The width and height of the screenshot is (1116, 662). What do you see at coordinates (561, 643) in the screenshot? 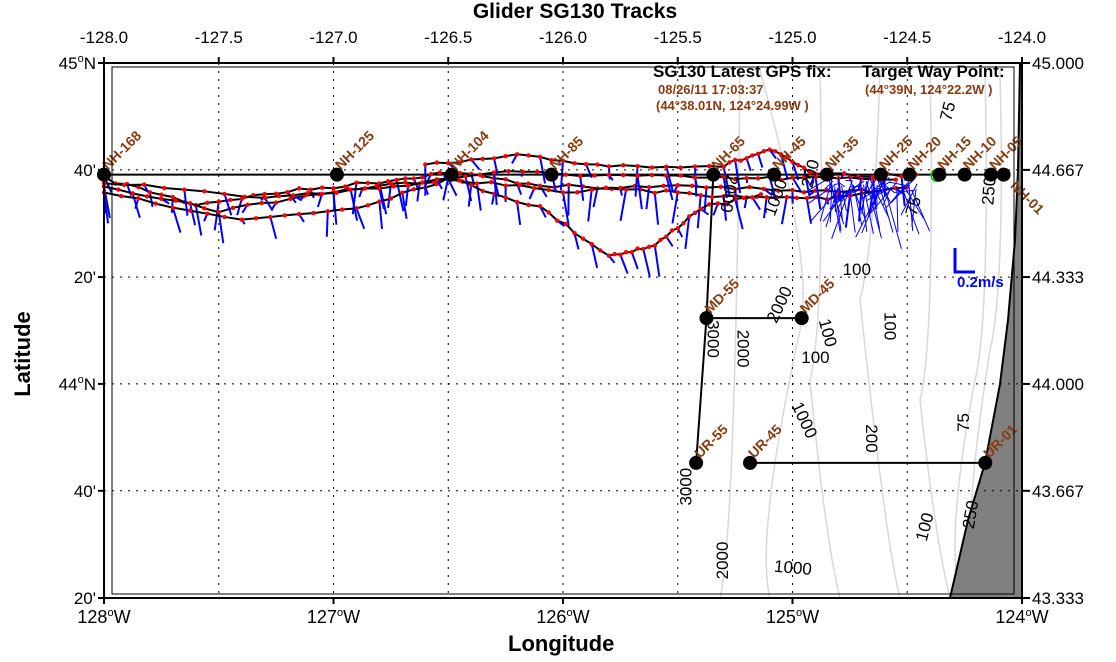
I see `x-axis-label: Longitude` at bounding box center [561, 643].